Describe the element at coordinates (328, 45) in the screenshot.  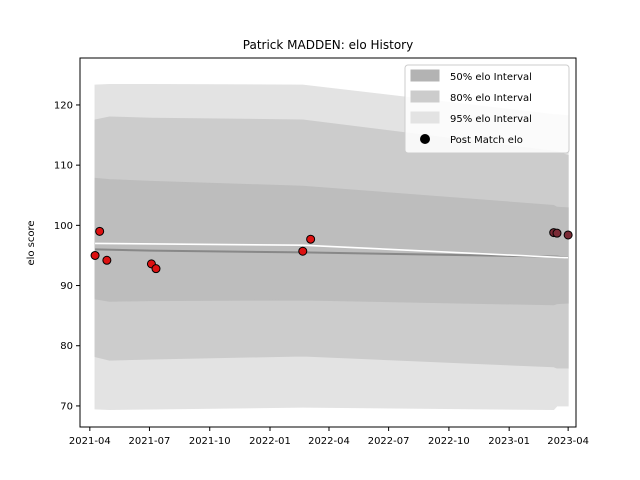
I see `chart-title: Patrick MADDEN: elo History` at that location.